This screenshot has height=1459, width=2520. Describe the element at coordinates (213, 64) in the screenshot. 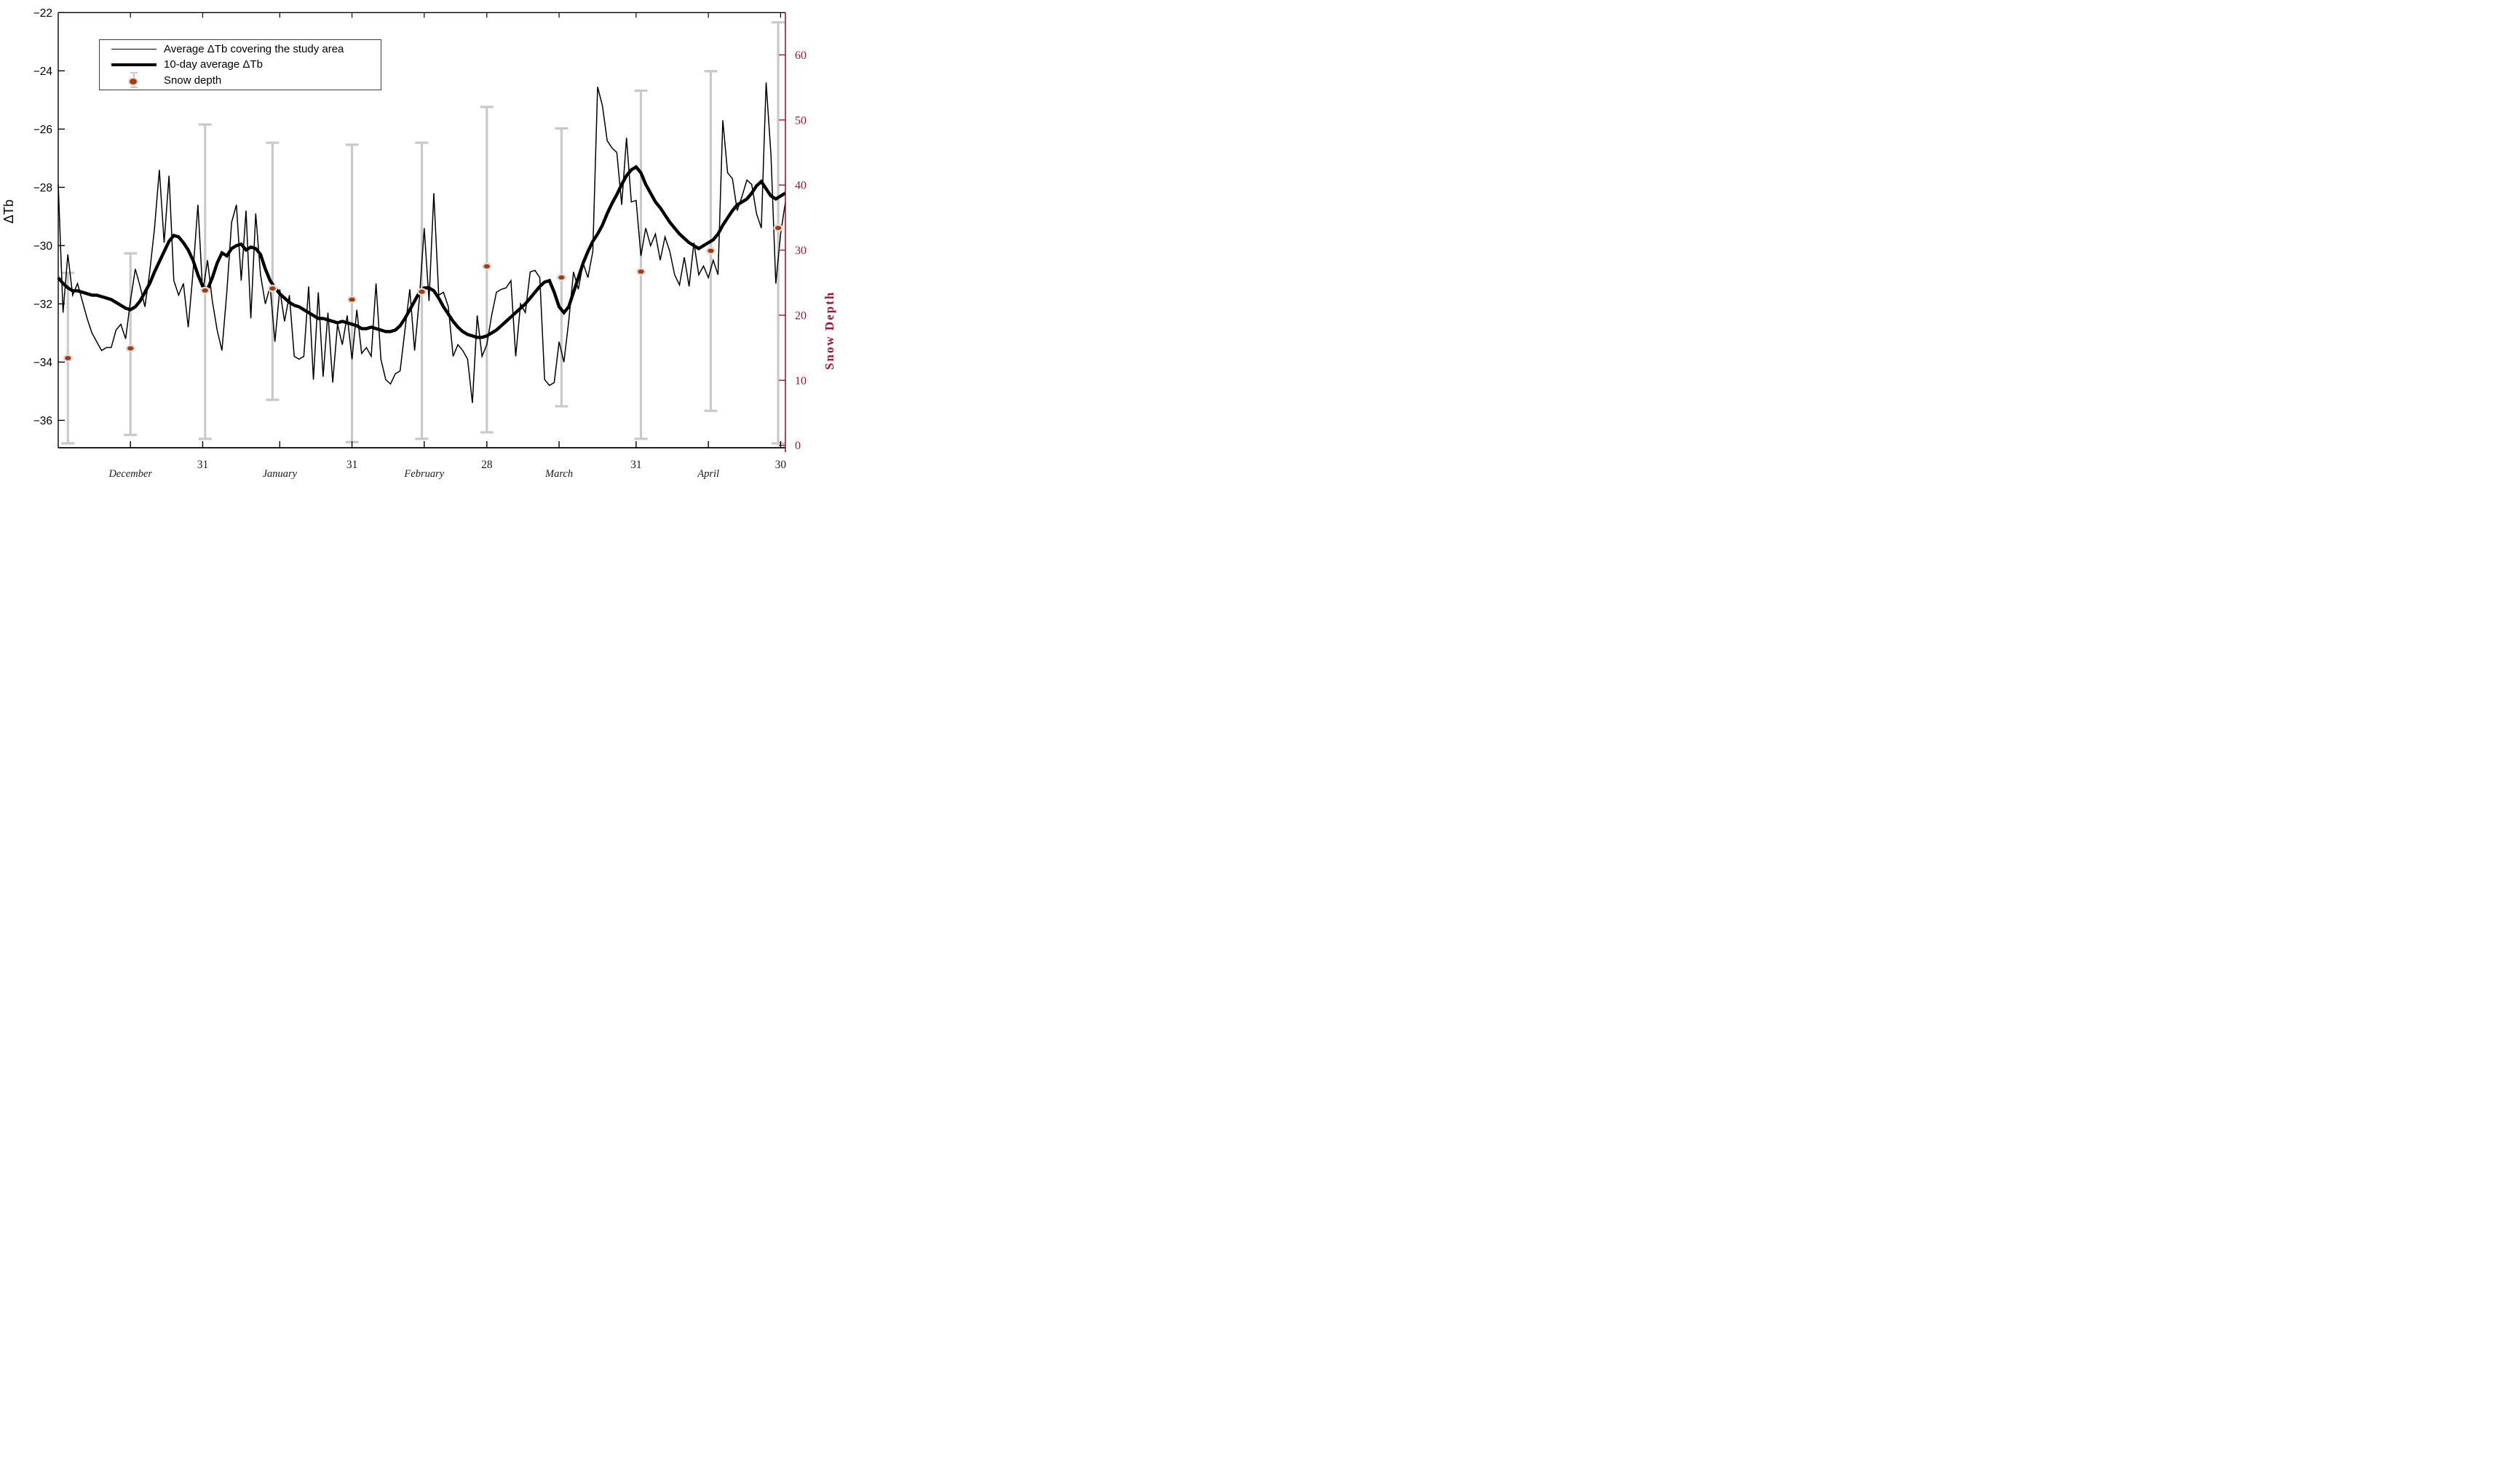

I see `legend-label: 10-day average ΔTb` at that location.